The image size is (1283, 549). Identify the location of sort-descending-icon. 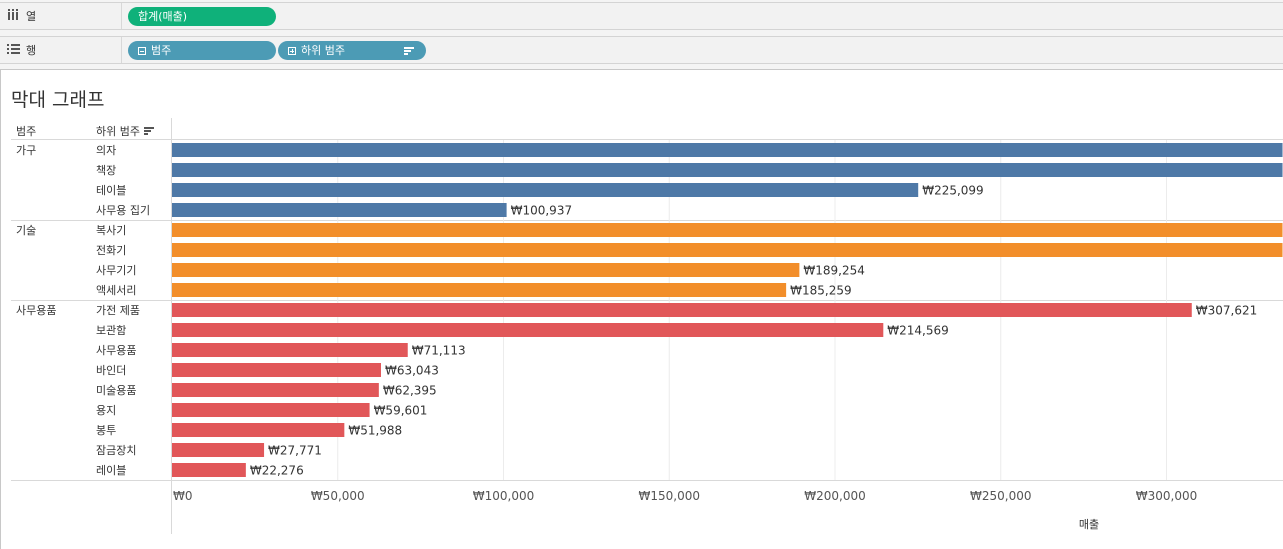
(409, 51).